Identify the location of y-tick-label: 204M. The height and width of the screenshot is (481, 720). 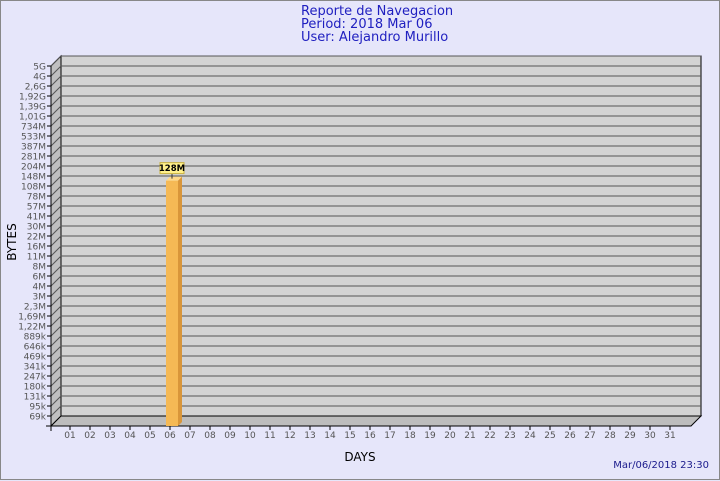
(33, 168).